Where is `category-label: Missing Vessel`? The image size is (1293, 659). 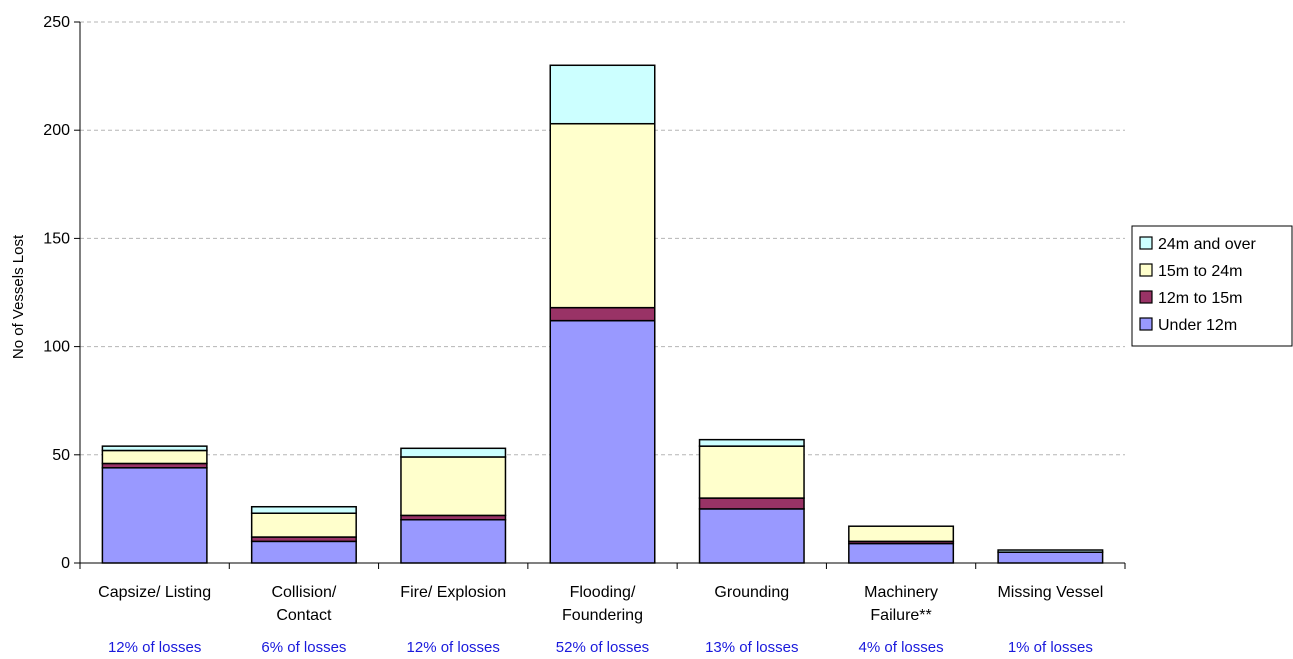
category-label: Missing Vessel is located at coordinates (1050, 592).